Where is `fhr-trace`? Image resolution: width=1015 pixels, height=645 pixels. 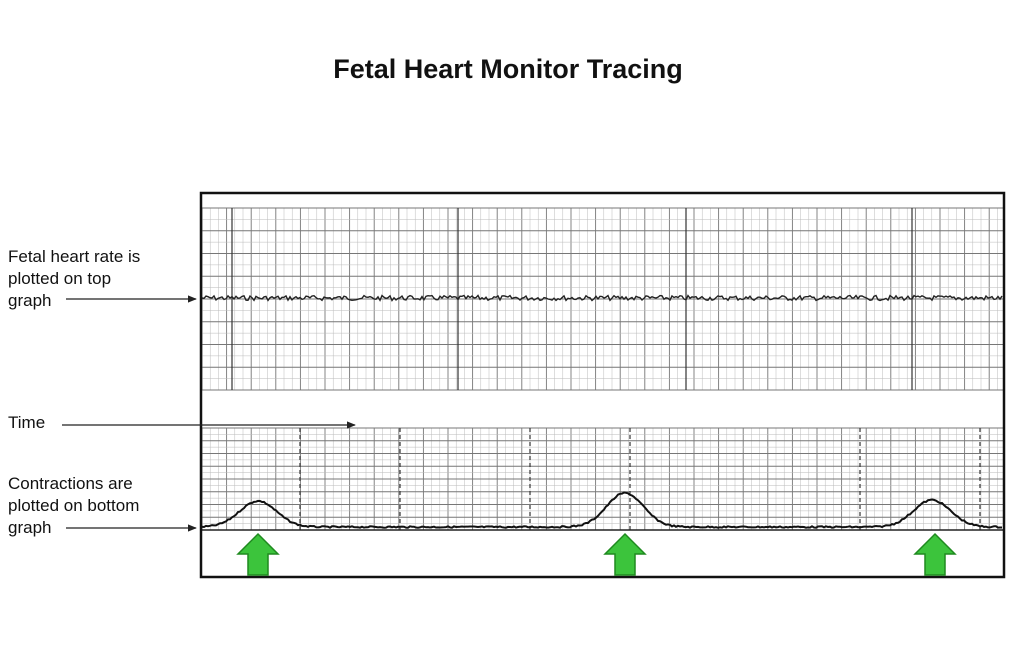
fhr-trace is located at coordinates (602, 298).